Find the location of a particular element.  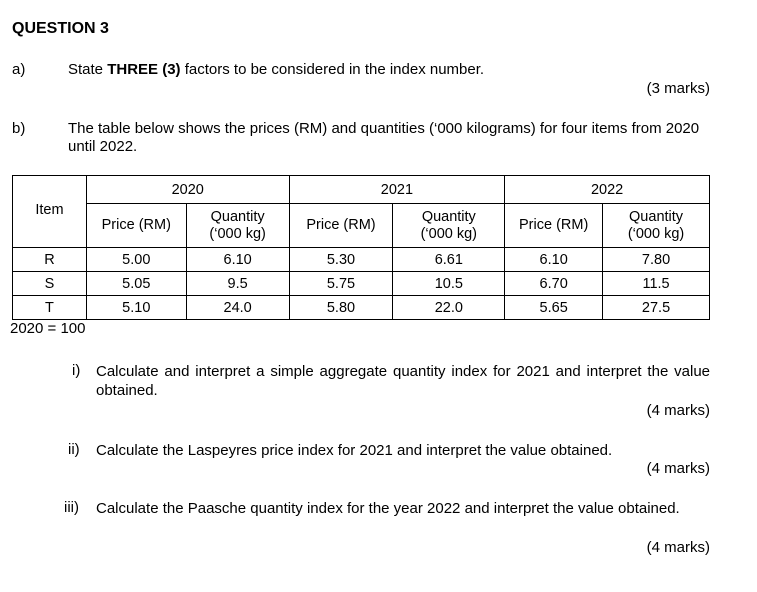

price-cell: 5.10 is located at coordinates (136, 307).